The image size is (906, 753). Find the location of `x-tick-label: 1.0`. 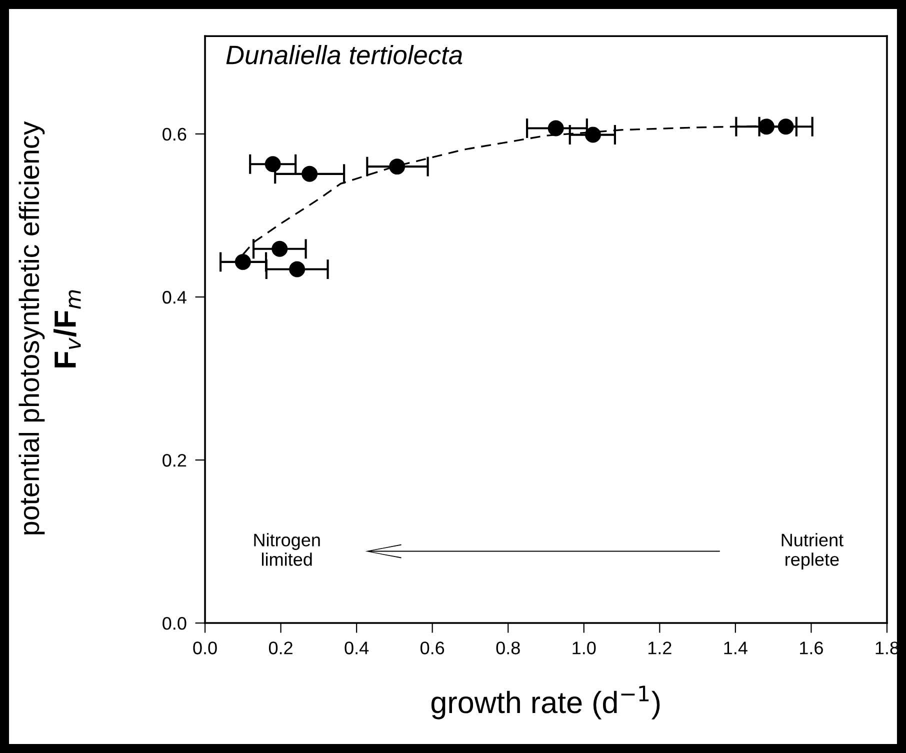

x-tick-label: 1.0 is located at coordinates (584, 648).